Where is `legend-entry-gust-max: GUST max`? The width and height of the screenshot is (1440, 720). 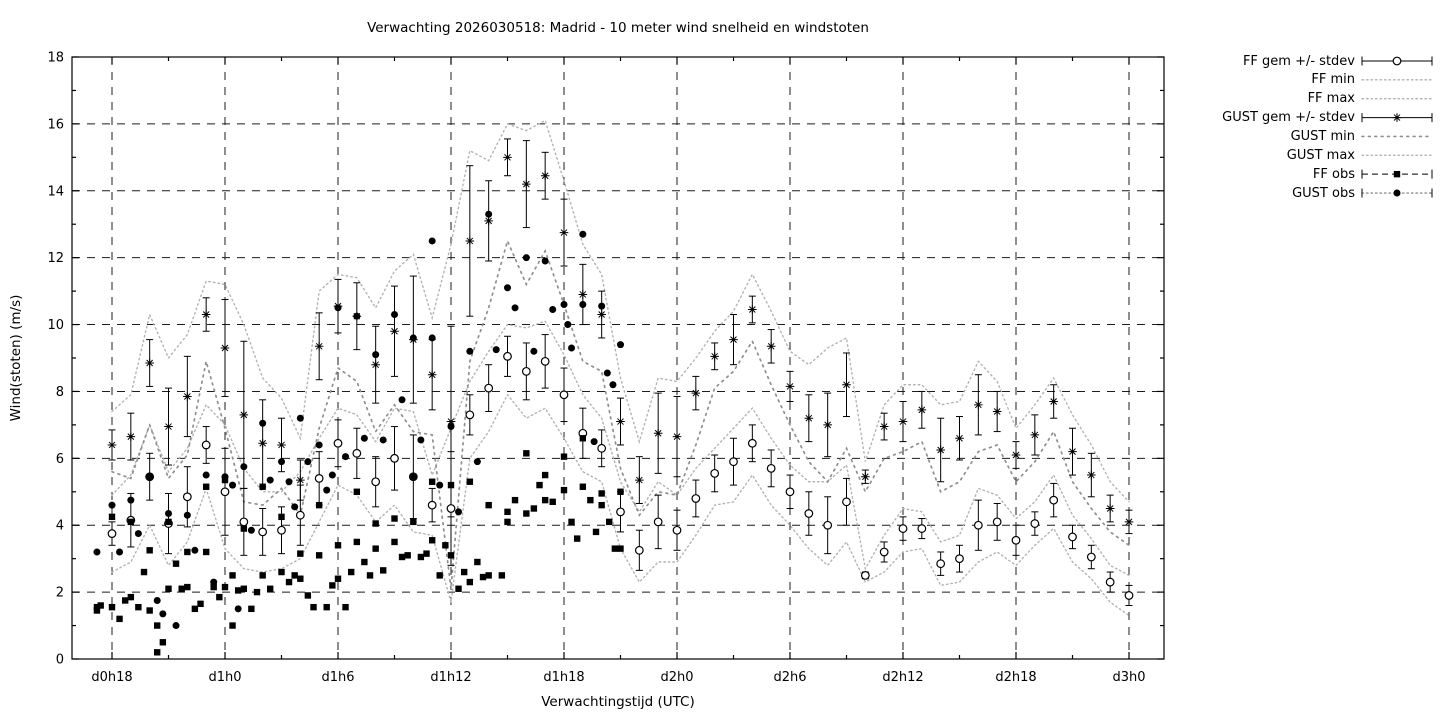
legend-entry-gust-max: GUST max is located at coordinates (1320, 155).